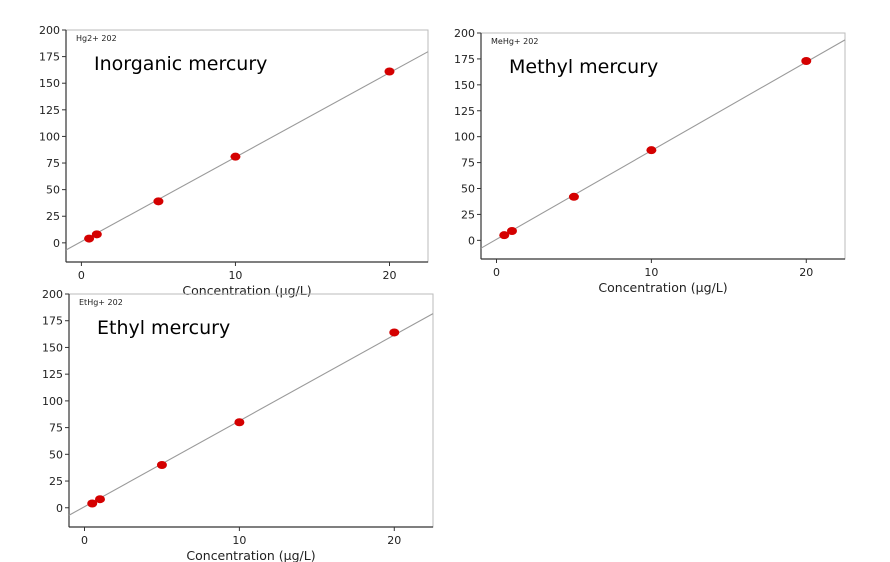 This screenshot has height=562, width=890. Describe the element at coordinates (163, 328) in the screenshot. I see `chart-2-chart-title: Ethyl mercury` at that location.